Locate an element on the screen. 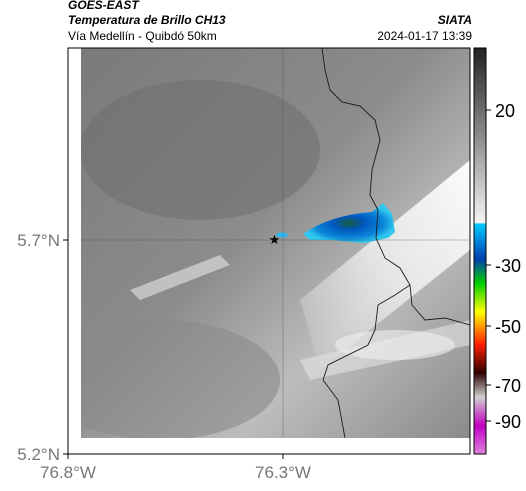 This screenshot has height=491, width=526. y-tick-label: 5.7°N is located at coordinates (38, 240).